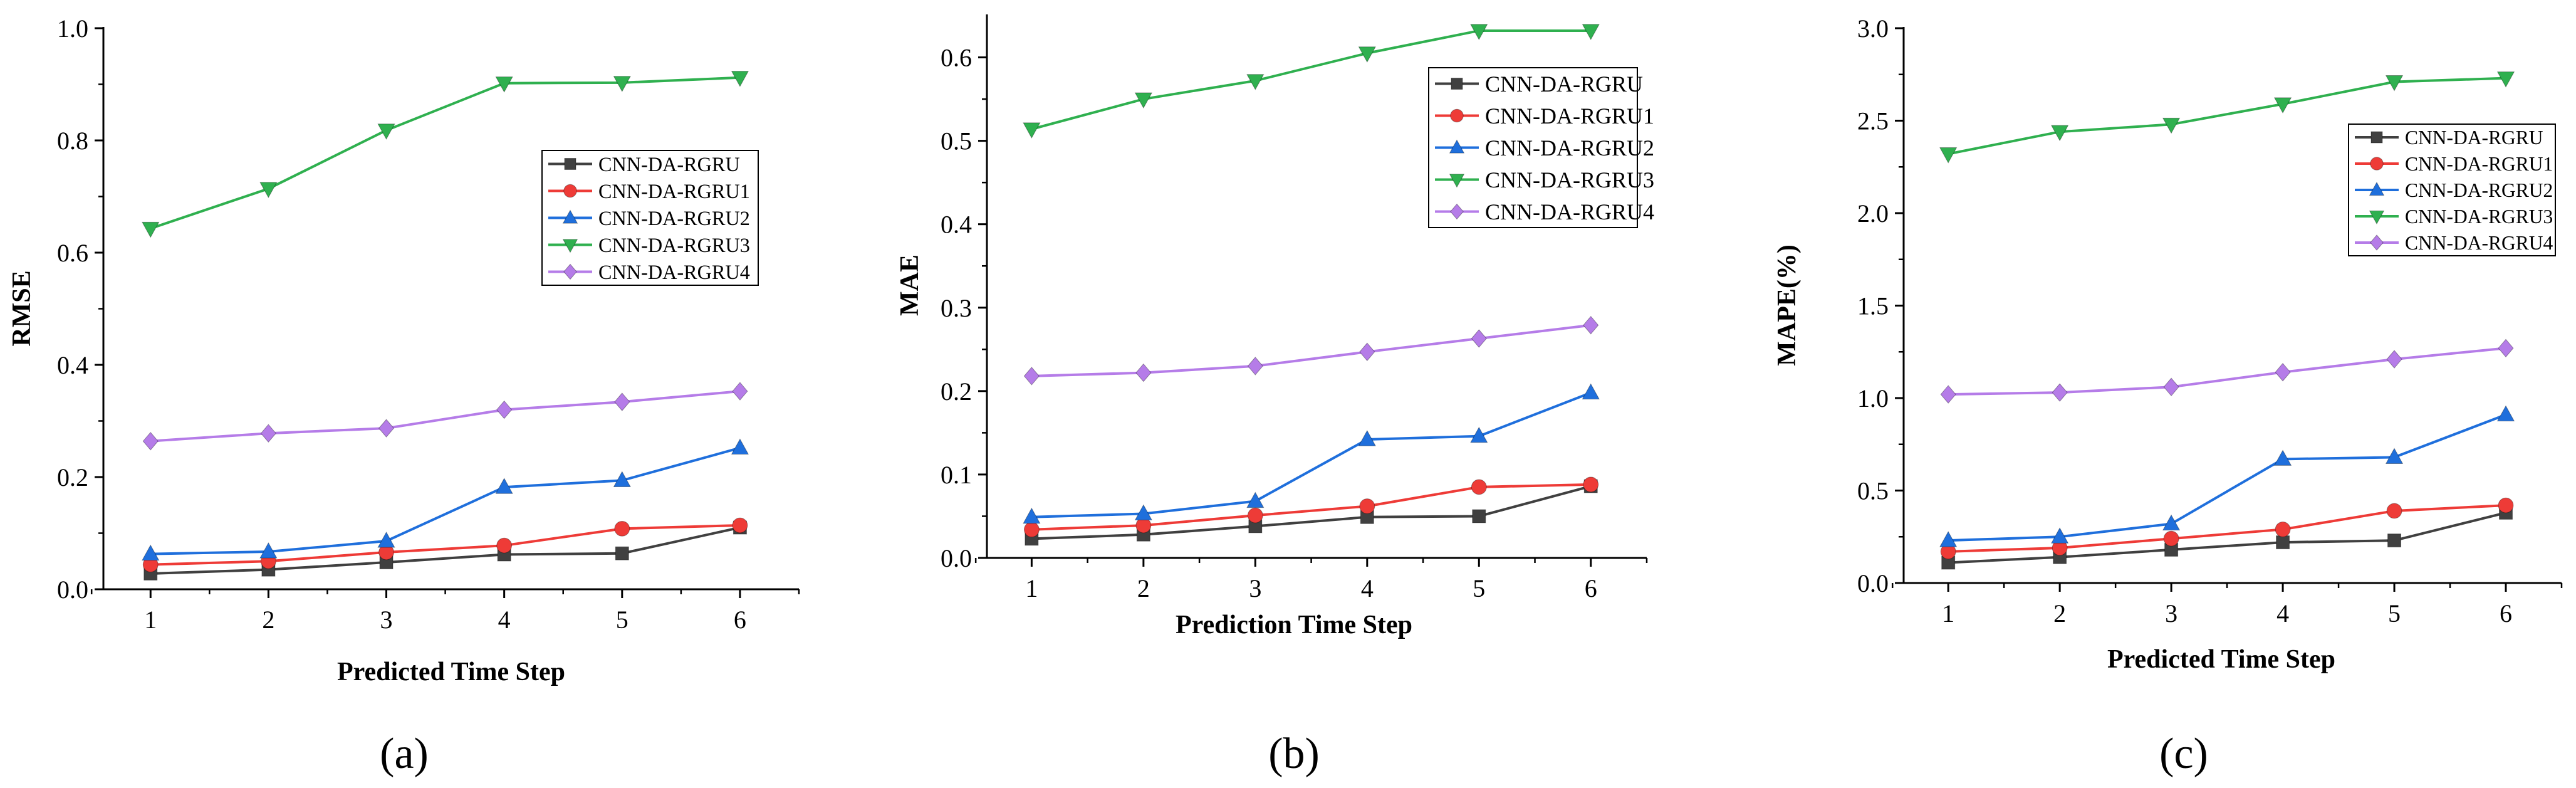 The image size is (2576, 788). What do you see at coordinates (1311, 507) in the screenshot?
I see `series-cnn-da-rgru1` at bounding box center [1311, 507].